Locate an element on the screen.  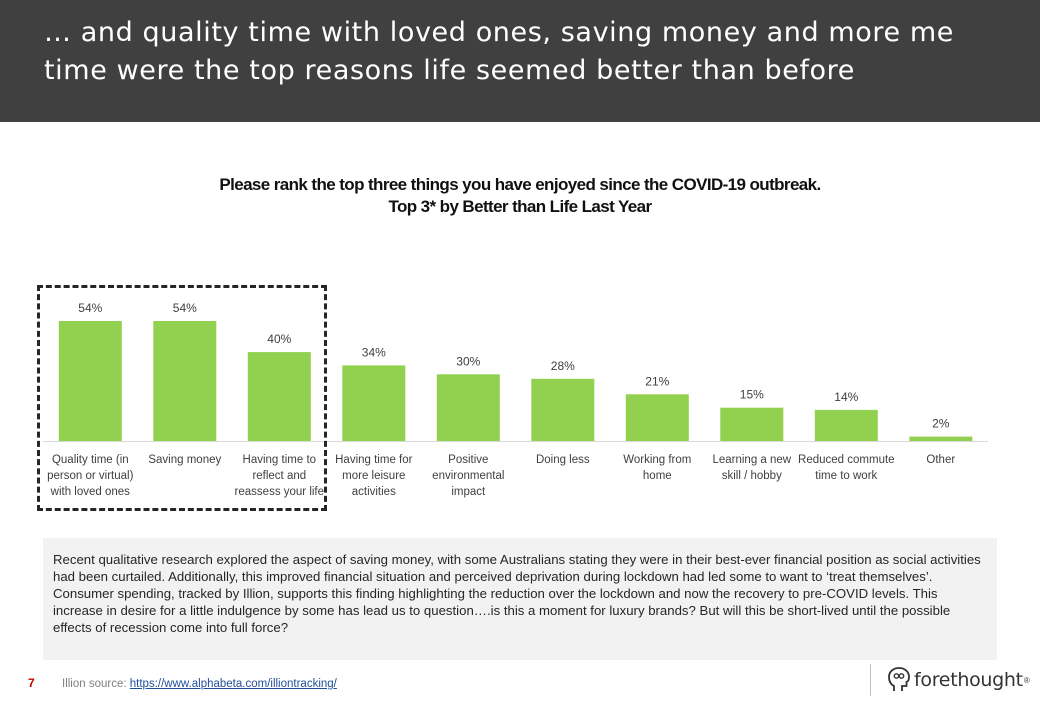
category-label-9: Other is located at coordinates (940, 460).